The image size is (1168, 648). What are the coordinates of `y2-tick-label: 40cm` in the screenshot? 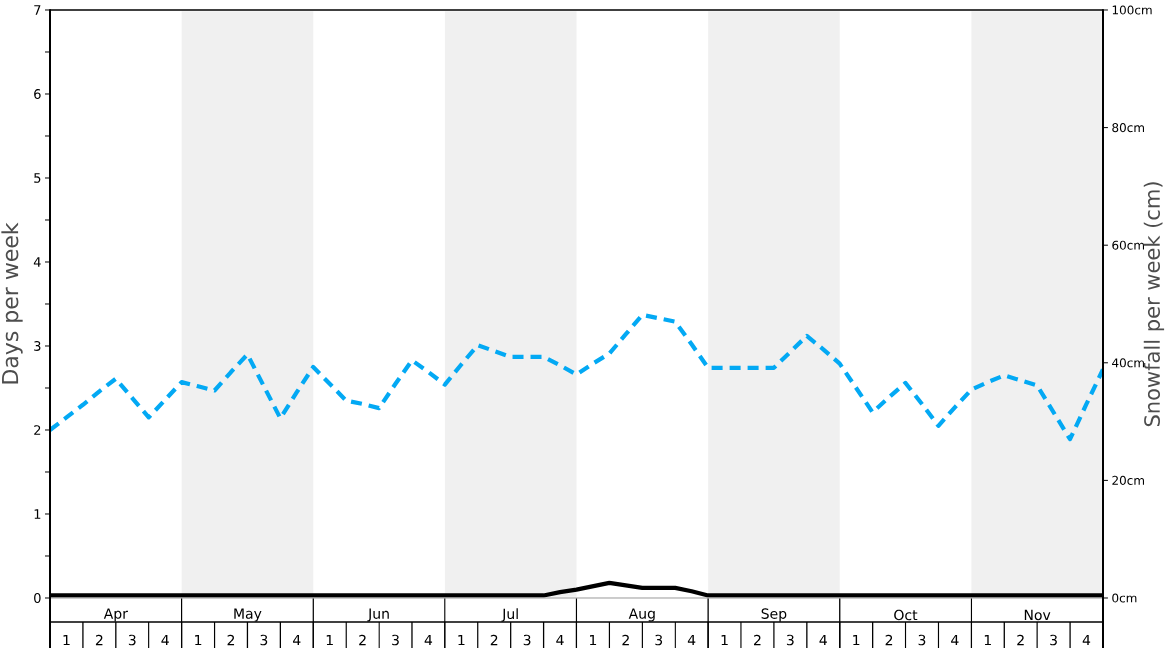 It's located at (1128, 363).